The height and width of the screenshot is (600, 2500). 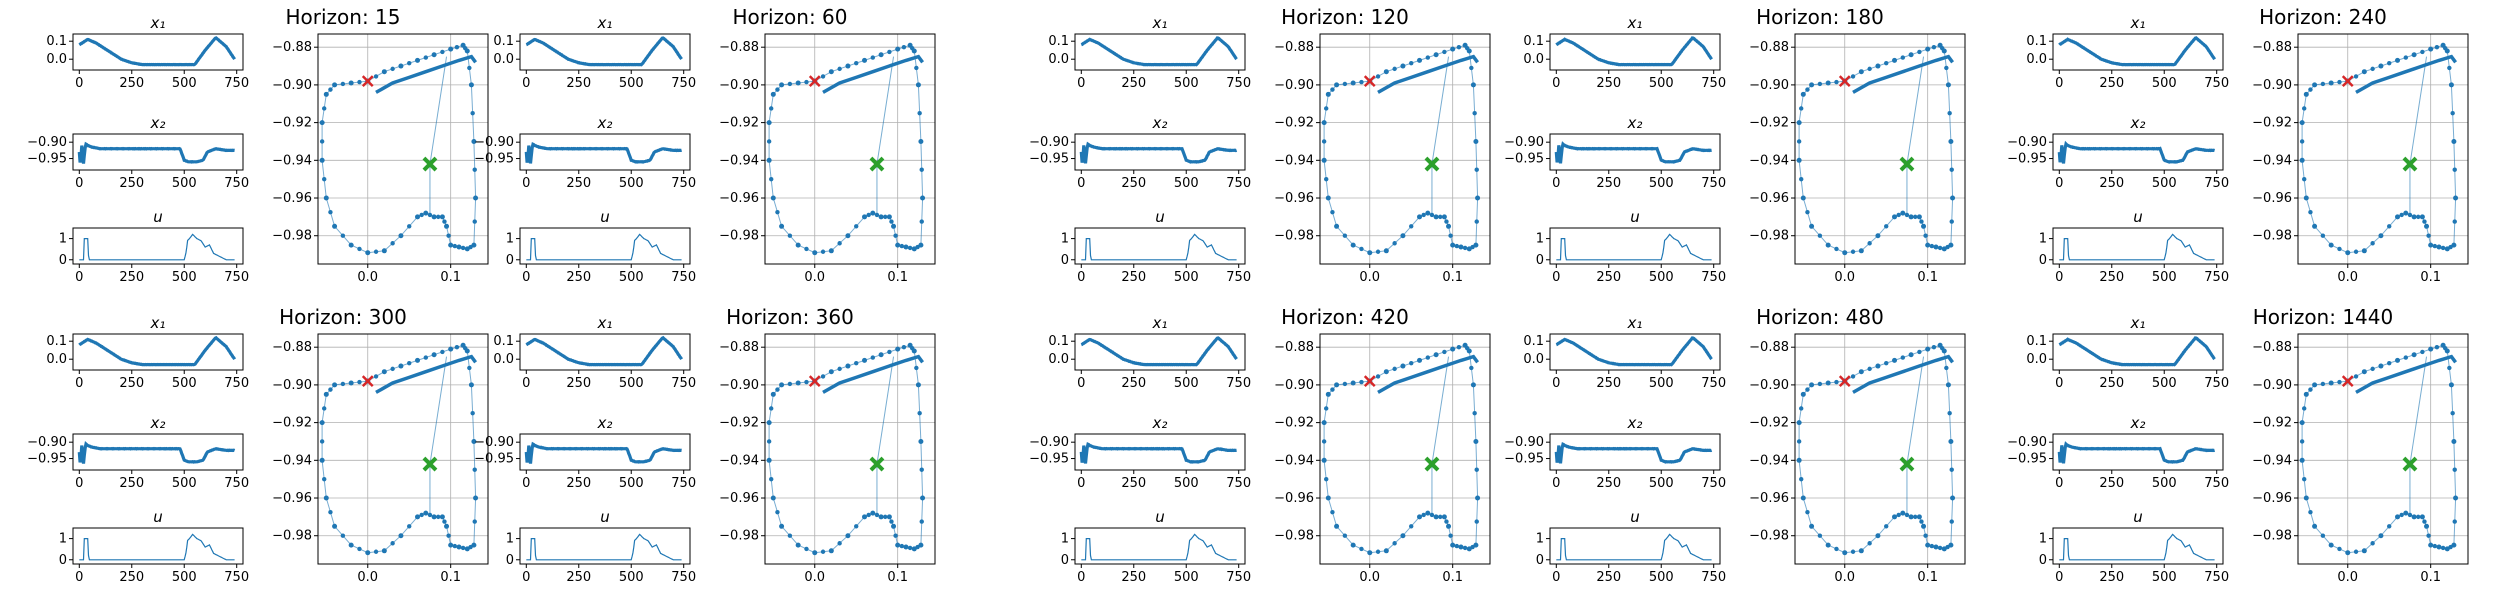 I want to click on phase-ytick-label: −0.92, so click(x=292, y=123).